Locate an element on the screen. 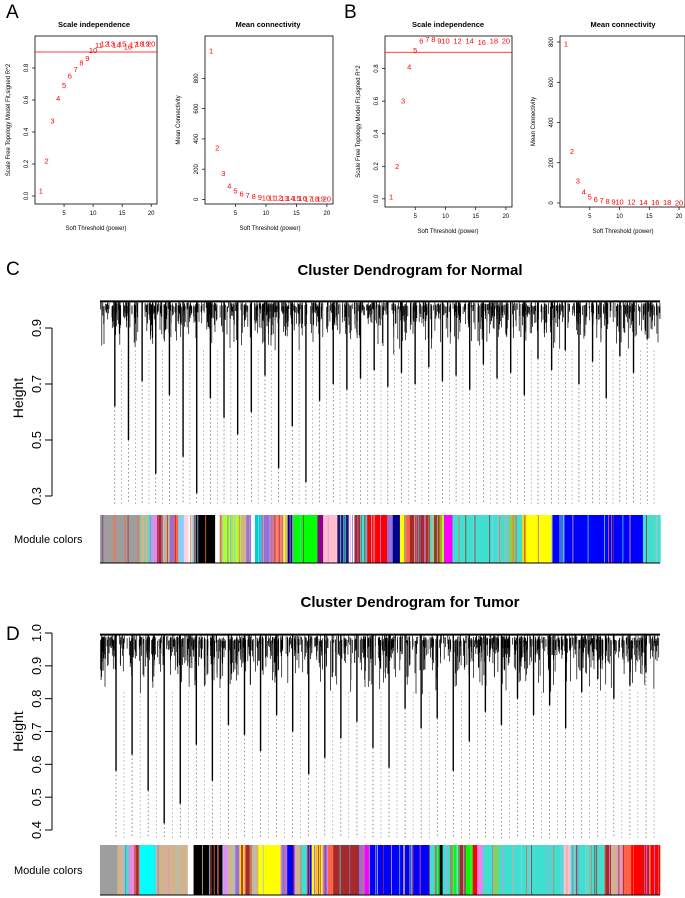  power-point-label: 10 is located at coordinates (93, 50).